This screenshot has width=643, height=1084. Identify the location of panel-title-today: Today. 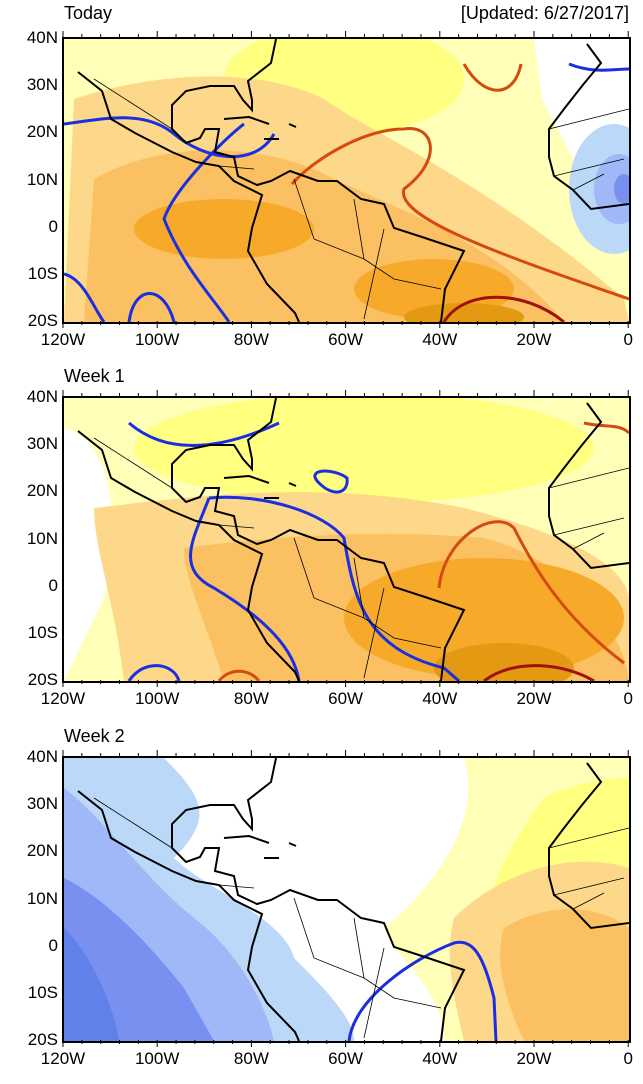
(88, 13).